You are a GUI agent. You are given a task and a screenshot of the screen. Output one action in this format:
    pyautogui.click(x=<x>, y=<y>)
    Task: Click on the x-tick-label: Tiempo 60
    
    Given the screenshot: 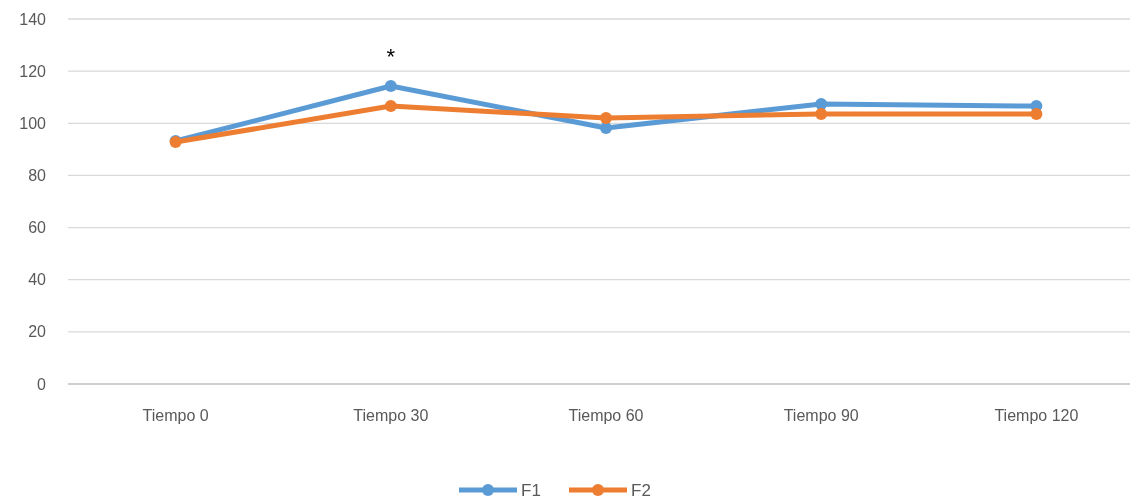 What is the action you would take?
    pyautogui.click(x=606, y=415)
    